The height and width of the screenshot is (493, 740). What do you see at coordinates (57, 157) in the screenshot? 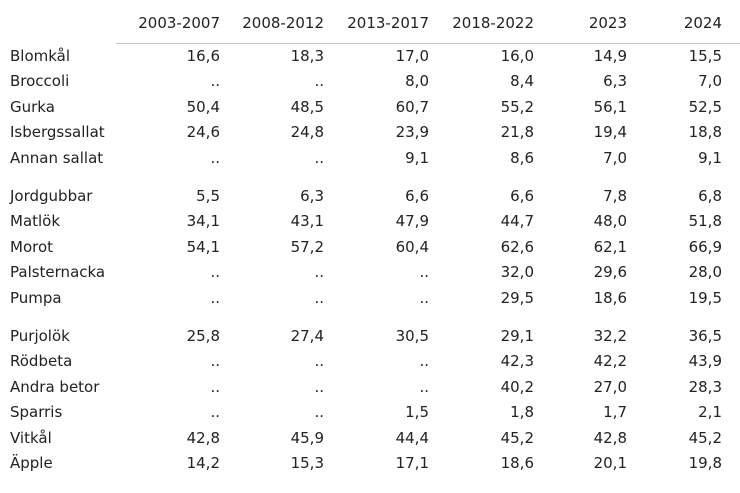
I see `row-label: Annan sallat` at bounding box center [57, 157].